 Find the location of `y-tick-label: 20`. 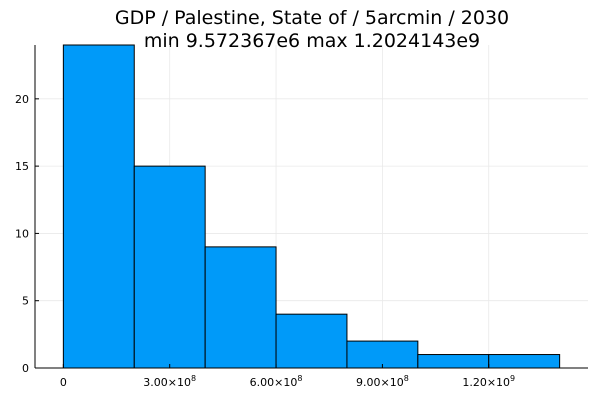

y-tick-label: 20 is located at coordinates (22, 99).